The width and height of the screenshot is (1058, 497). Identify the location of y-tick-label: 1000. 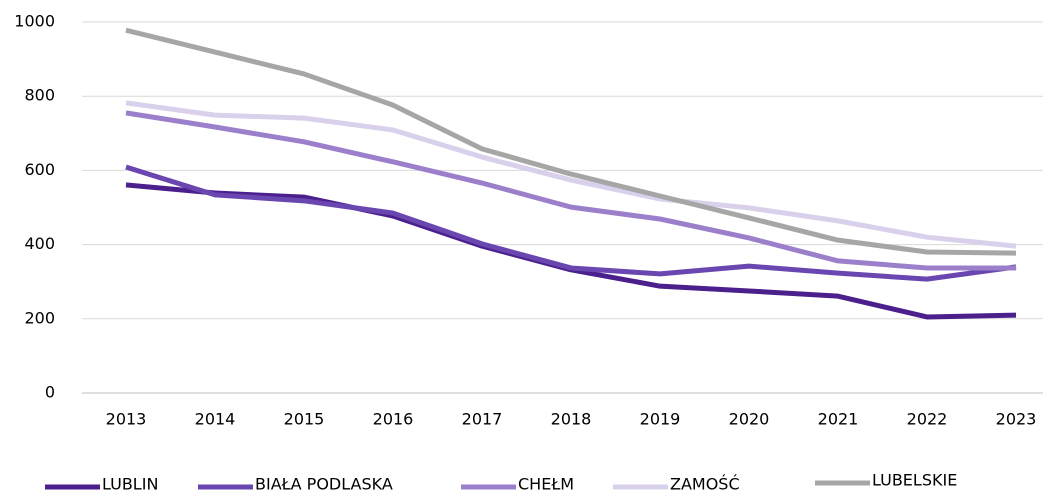
(34, 21).